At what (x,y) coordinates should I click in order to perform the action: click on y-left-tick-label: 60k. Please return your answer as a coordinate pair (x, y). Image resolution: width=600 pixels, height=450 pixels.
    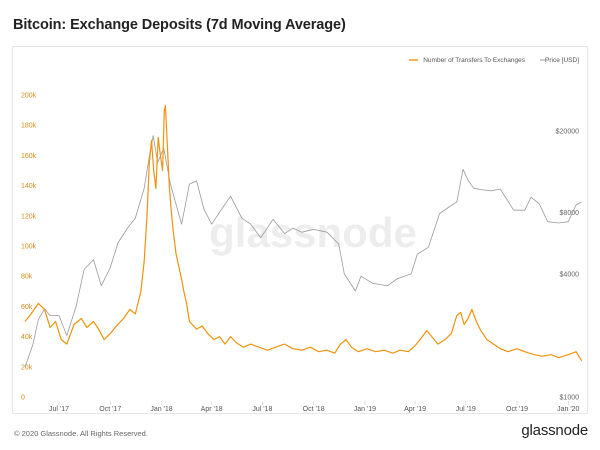
    Looking at the image, I should click on (27, 307).